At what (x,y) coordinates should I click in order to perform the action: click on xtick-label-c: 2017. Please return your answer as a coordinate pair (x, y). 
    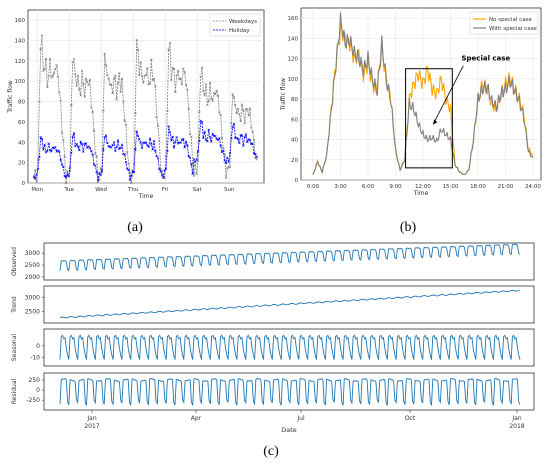
    Looking at the image, I should click on (91, 426).